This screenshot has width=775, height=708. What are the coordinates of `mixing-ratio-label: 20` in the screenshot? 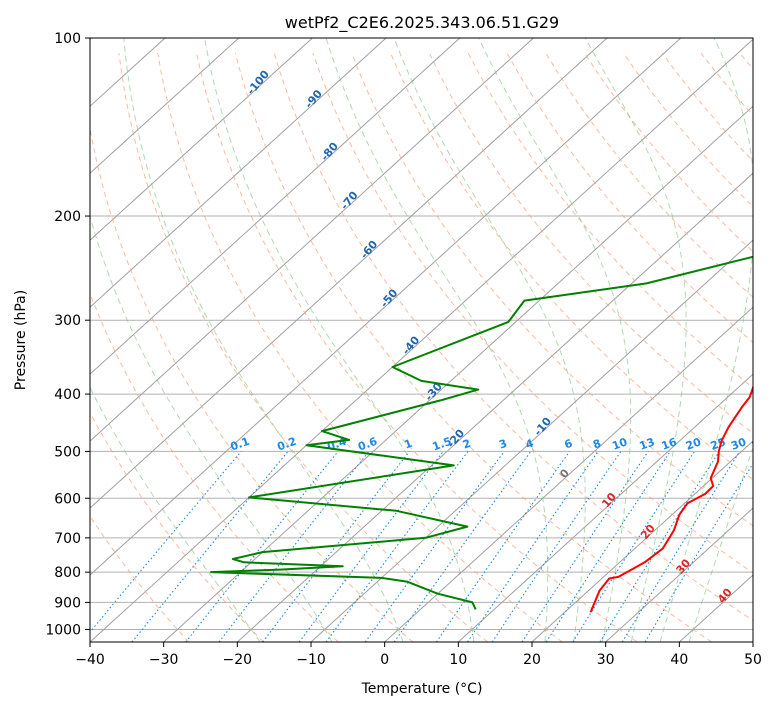 It's located at (693, 444).